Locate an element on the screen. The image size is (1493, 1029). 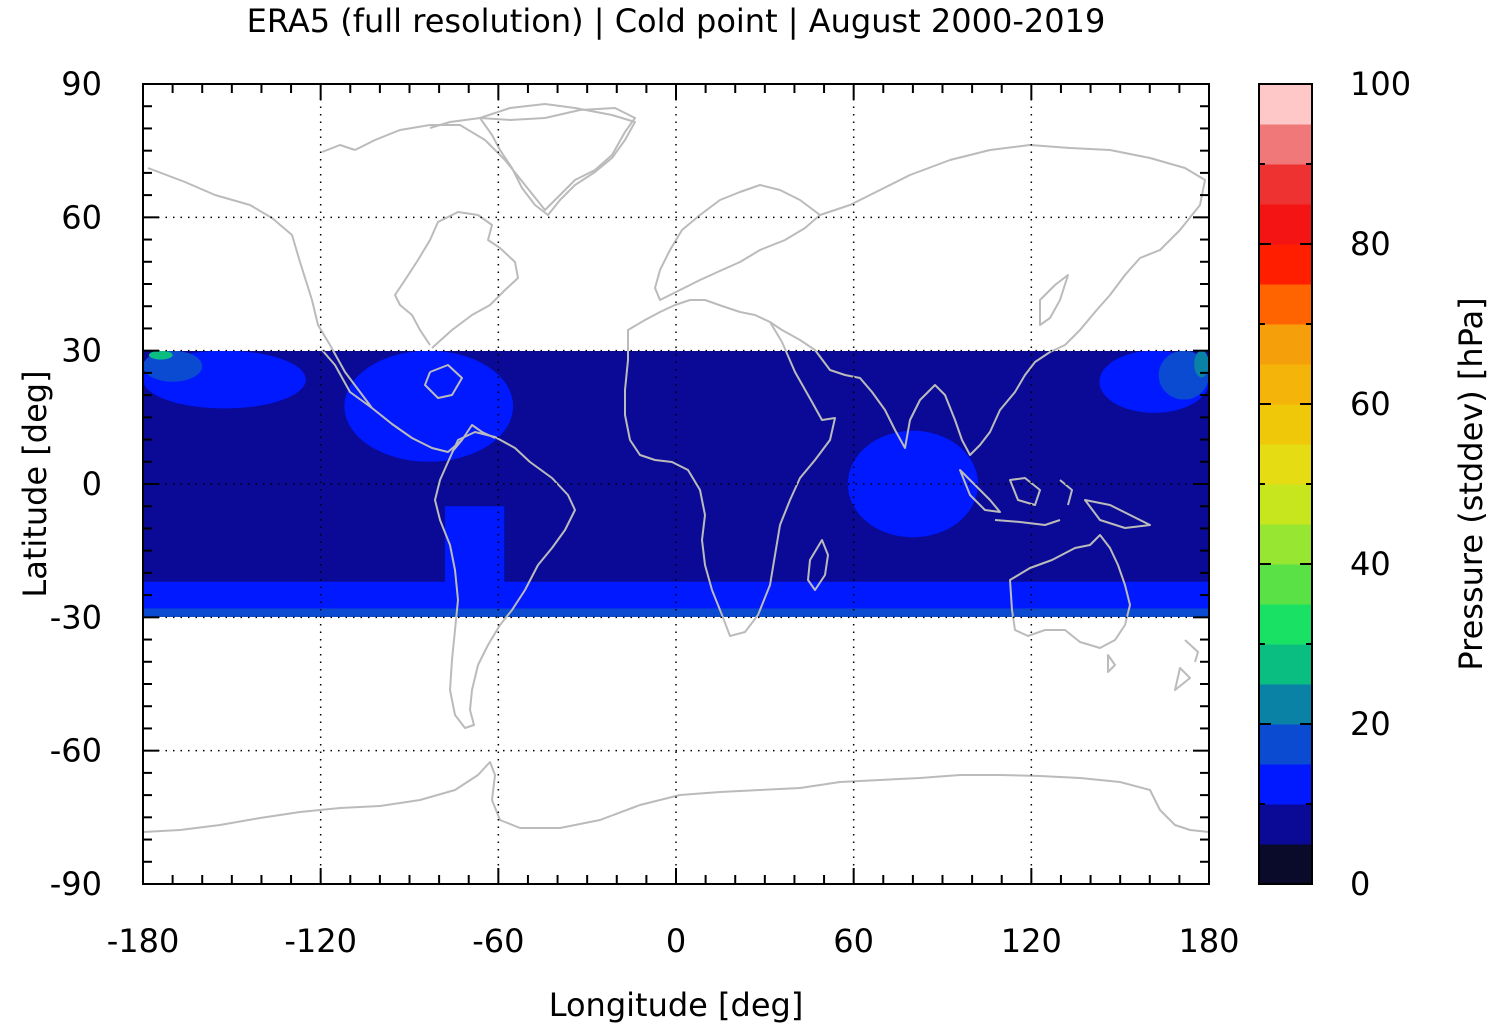
region-indian-ocean is located at coordinates (913, 484).